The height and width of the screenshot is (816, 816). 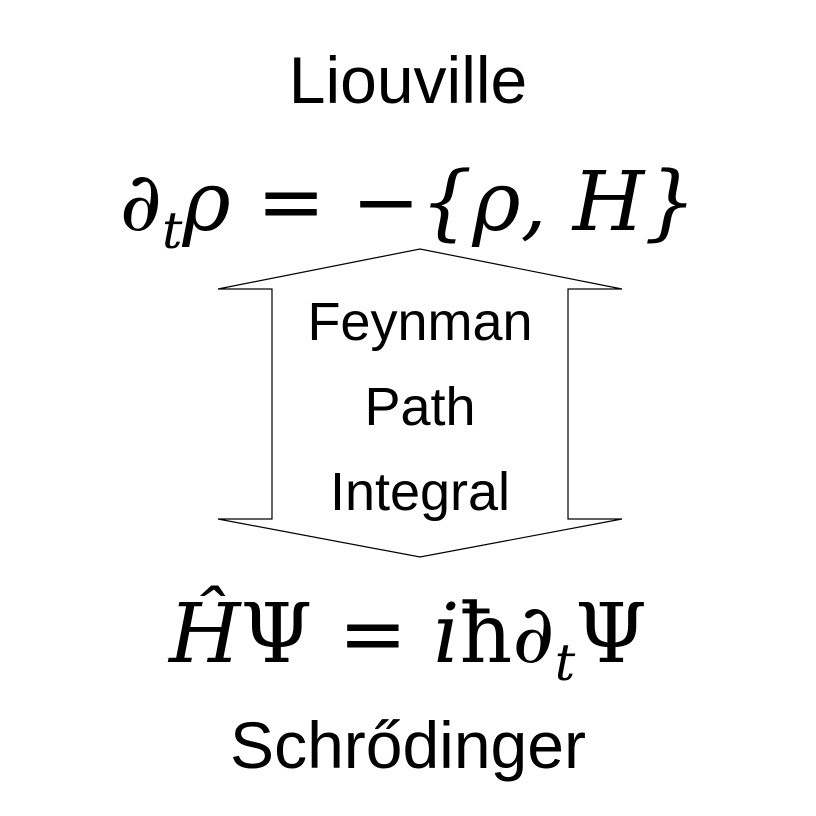 What do you see at coordinates (486, 634) in the screenshot?
I see `hbar-symbol: ħ` at bounding box center [486, 634].